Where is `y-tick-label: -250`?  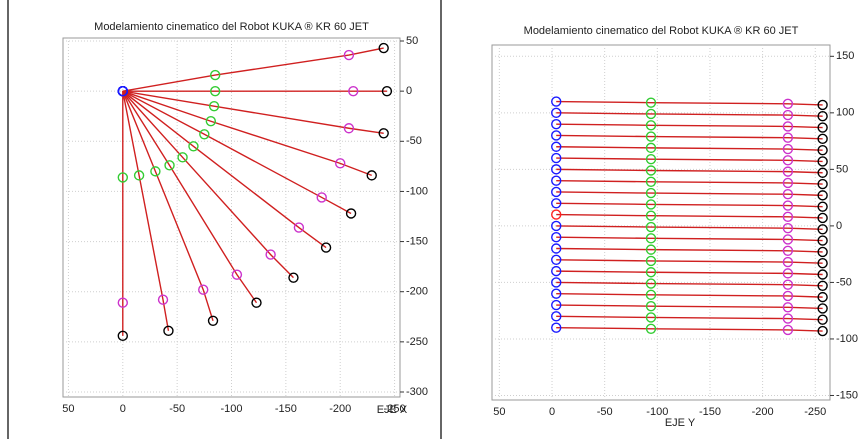 y-tick-label: -250 is located at coordinates (417, 342).